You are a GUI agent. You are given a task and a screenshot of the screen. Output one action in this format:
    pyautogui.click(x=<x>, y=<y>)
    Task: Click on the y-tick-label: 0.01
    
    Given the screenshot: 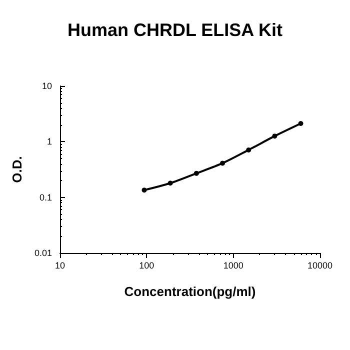 What is the action you would take?
    pyautogui.click(x=43, y=253)
    